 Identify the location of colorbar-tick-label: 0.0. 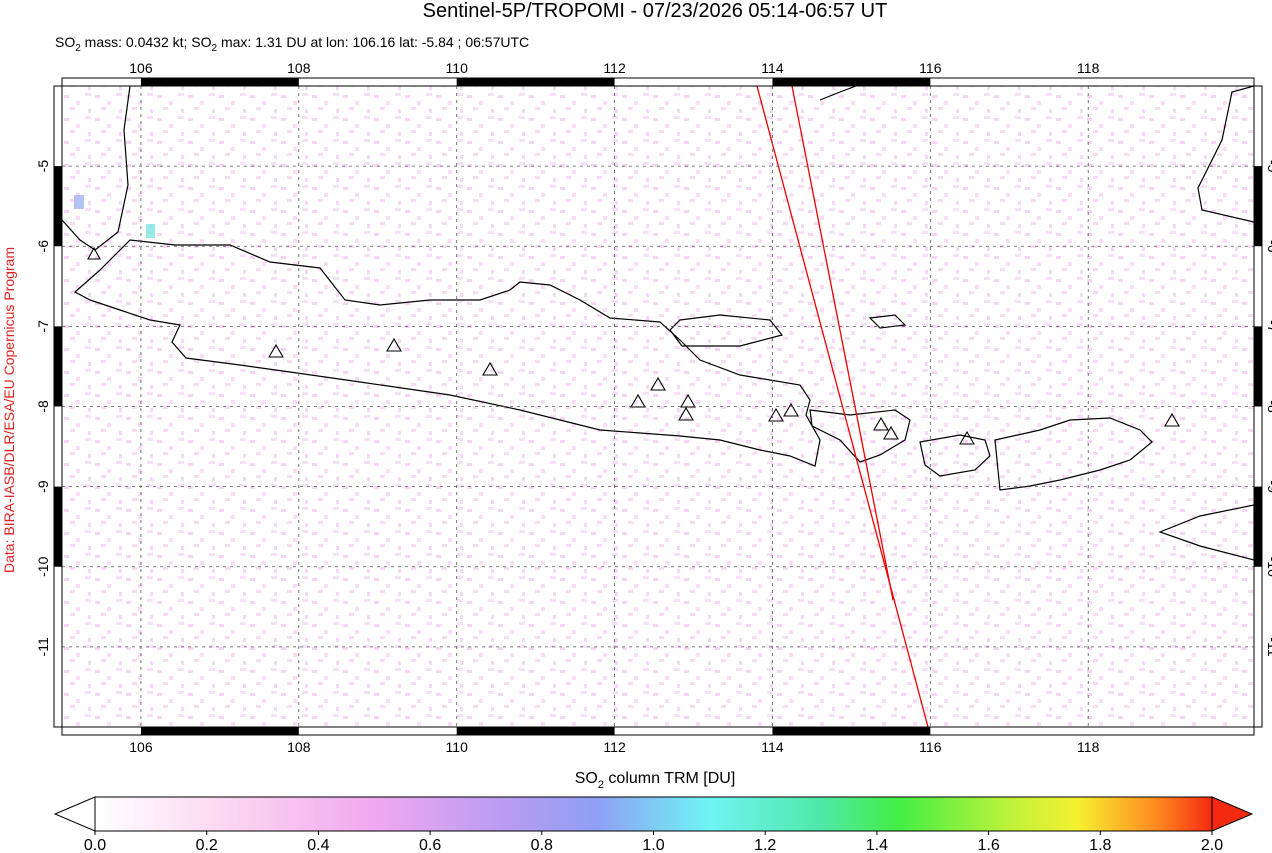
(95, 845).